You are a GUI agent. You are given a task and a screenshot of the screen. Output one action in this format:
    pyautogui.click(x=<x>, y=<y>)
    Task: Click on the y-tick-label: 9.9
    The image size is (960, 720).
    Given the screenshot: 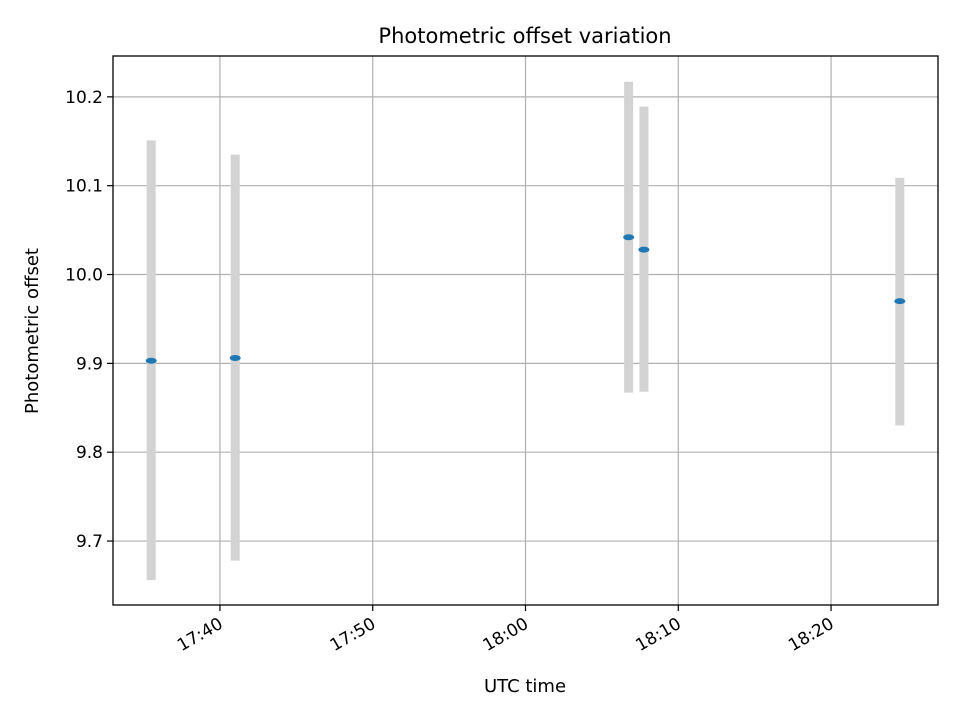 What is the action you would take?
    pyautogui.click(x=89, y=364)
    